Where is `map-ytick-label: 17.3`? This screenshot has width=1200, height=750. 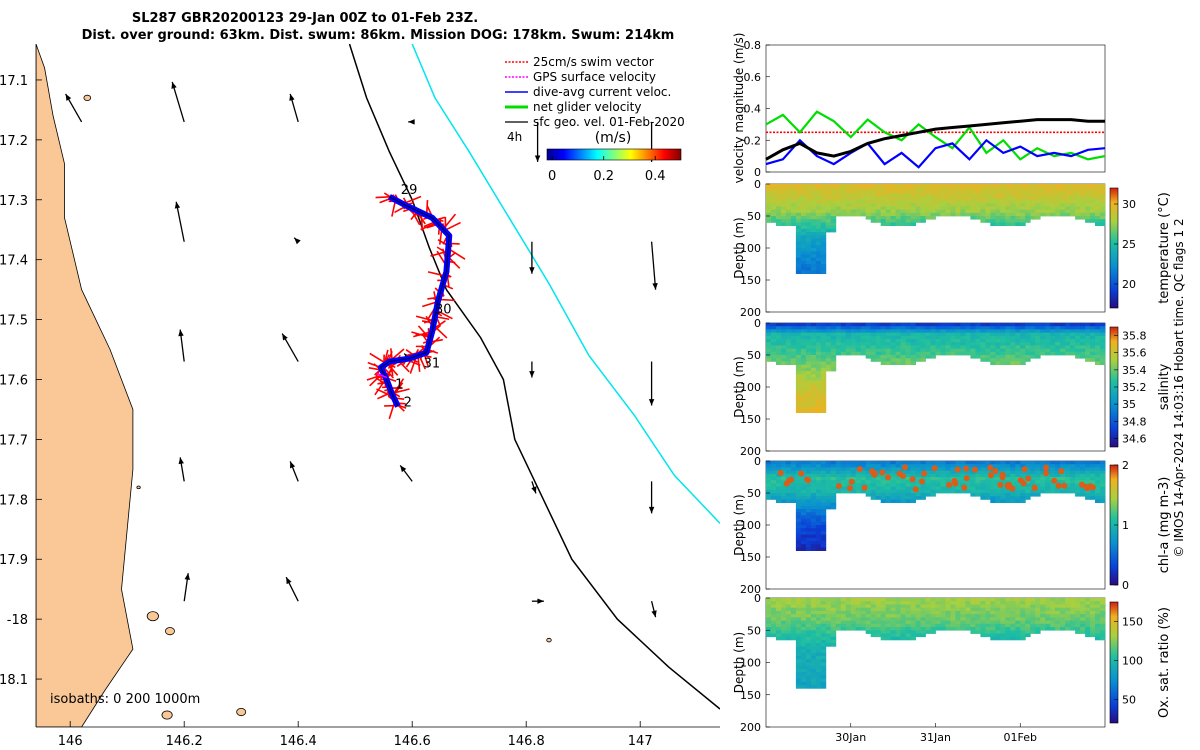
map-ytick-label: 17.3 is located at coordinates (14, 201).